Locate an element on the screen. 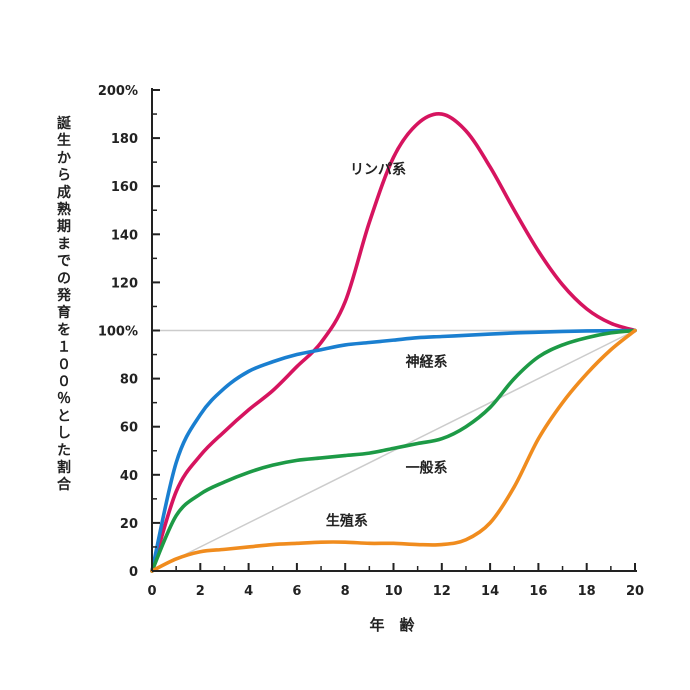 The image size is (690, 690). y-tick-label: 120 is located at coordinates (124, 283).